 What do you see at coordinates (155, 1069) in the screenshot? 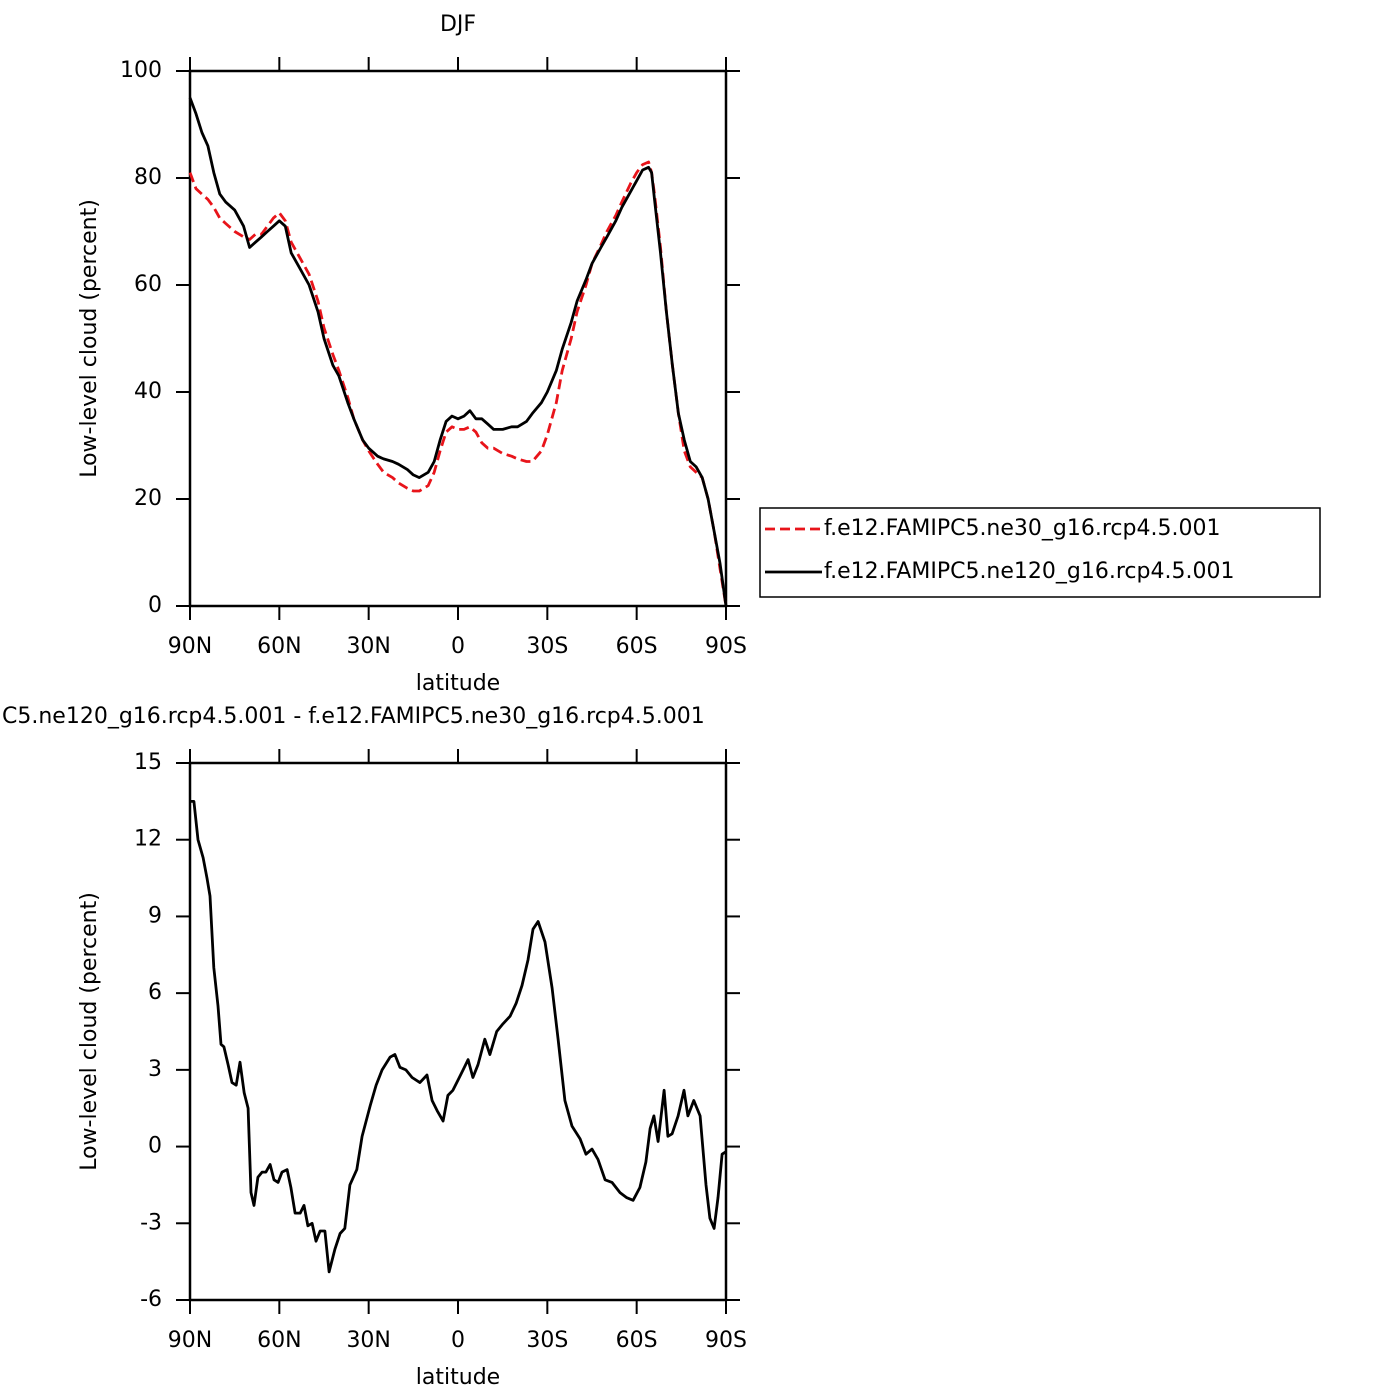
I see `y-tick-label: 3` at bounding box center [155, 1069].